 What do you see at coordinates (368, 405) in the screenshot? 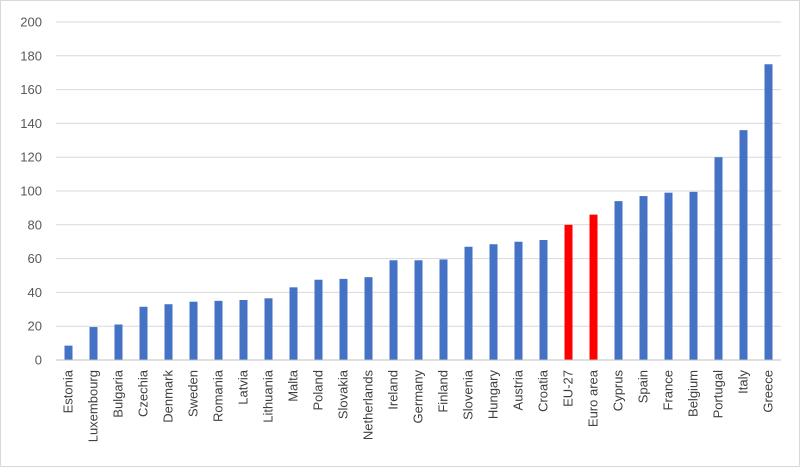
I see `x-category-label: Netherlands` at bounding box center [368, 405].